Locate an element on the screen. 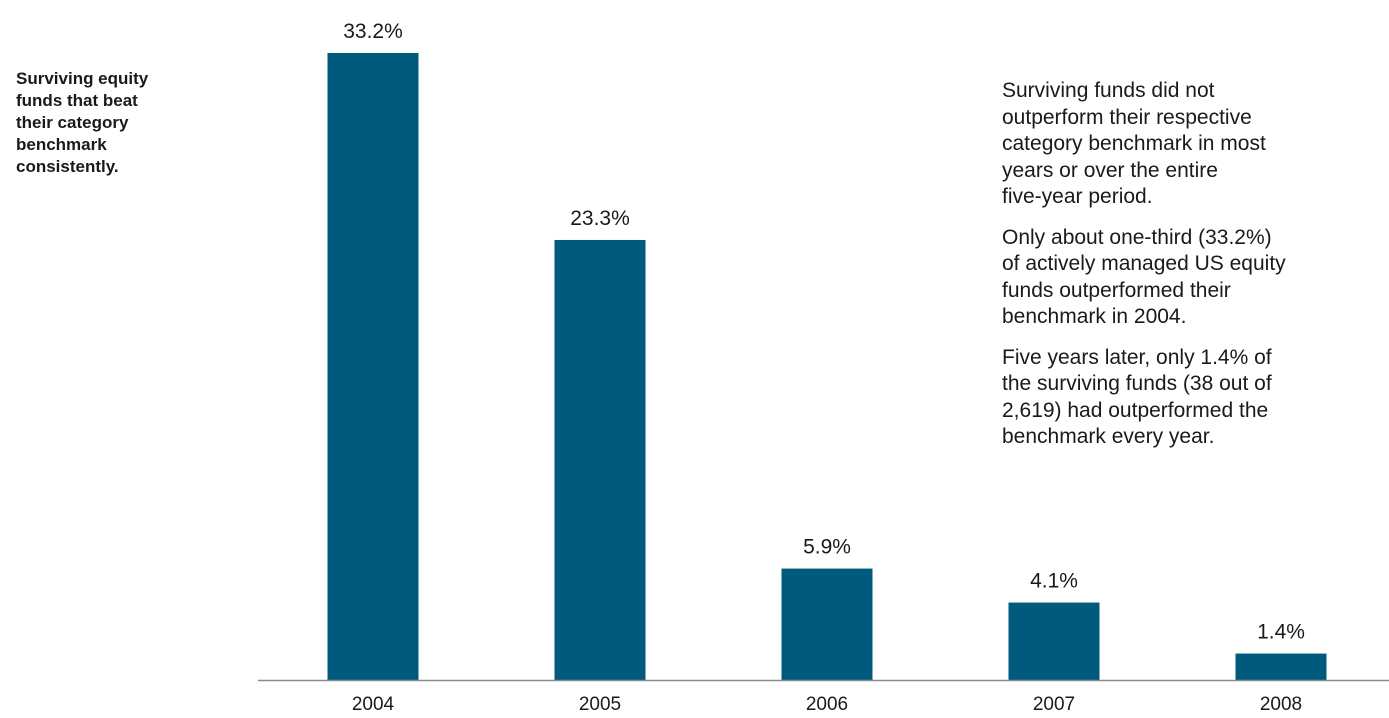  bar-2007 is located at coordinates (1054, 641).